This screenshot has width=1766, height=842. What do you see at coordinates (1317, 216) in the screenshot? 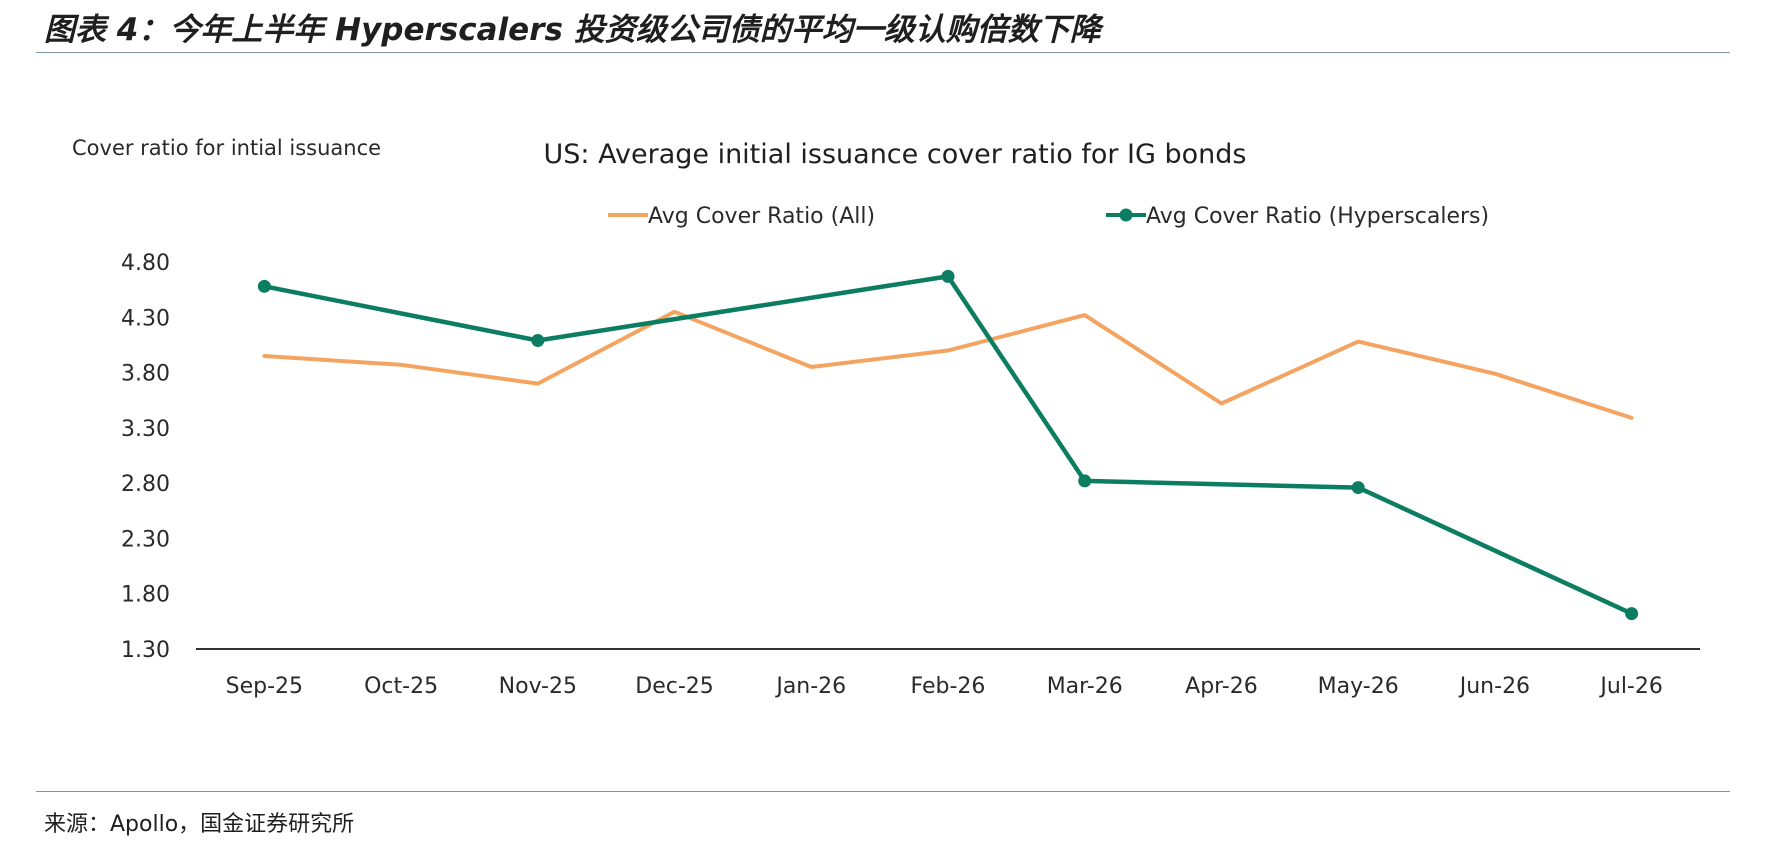
I see `legend-label: Avg Cover Ratio (Hyperscalers)` at bounding box center [1317, 216].